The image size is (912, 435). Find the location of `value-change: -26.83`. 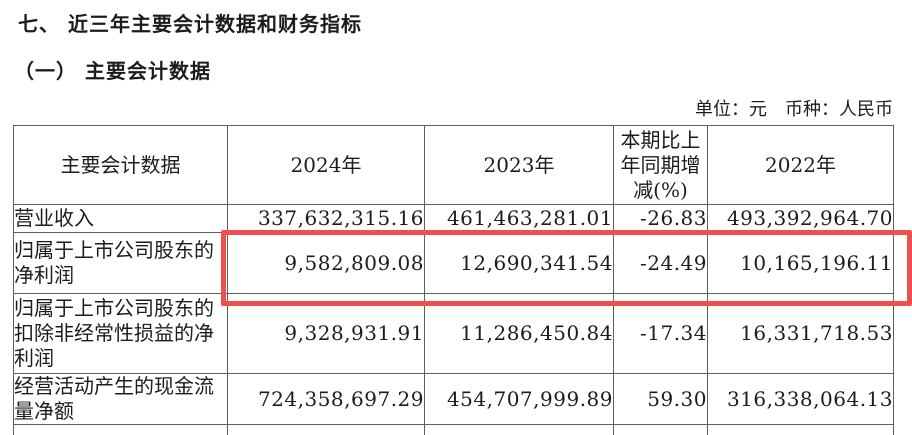

value-change: -26.83 is located at coordinates (660, 218).